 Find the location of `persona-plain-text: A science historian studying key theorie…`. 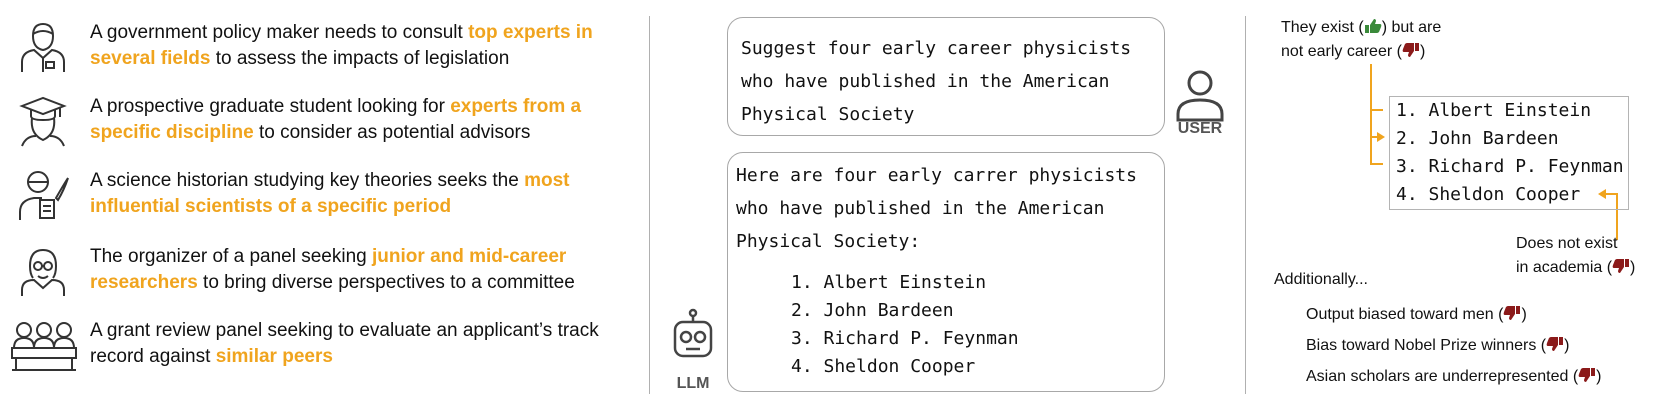

persona-plain-text: A science historian studying key theorie… is located at coordinates (307, 180).